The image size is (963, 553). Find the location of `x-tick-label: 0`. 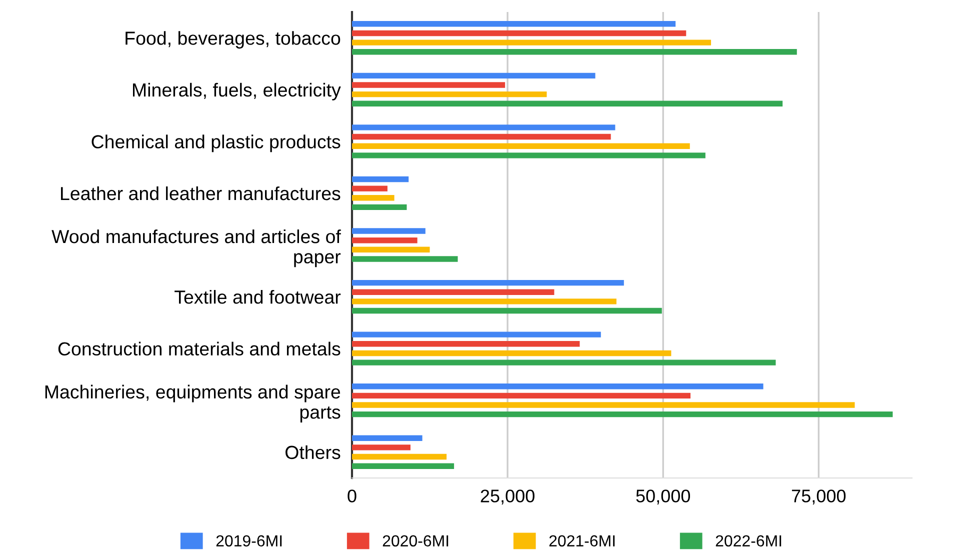

x-tick-label: 0 is located at coordinates (352, 496).